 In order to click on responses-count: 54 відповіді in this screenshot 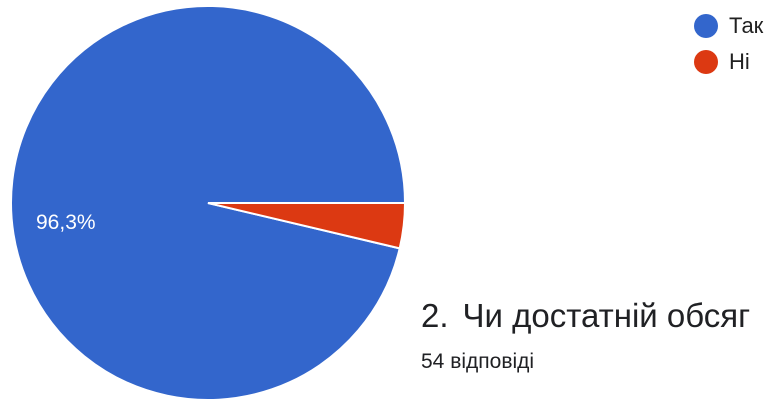, I will do `click(478, 361)`.